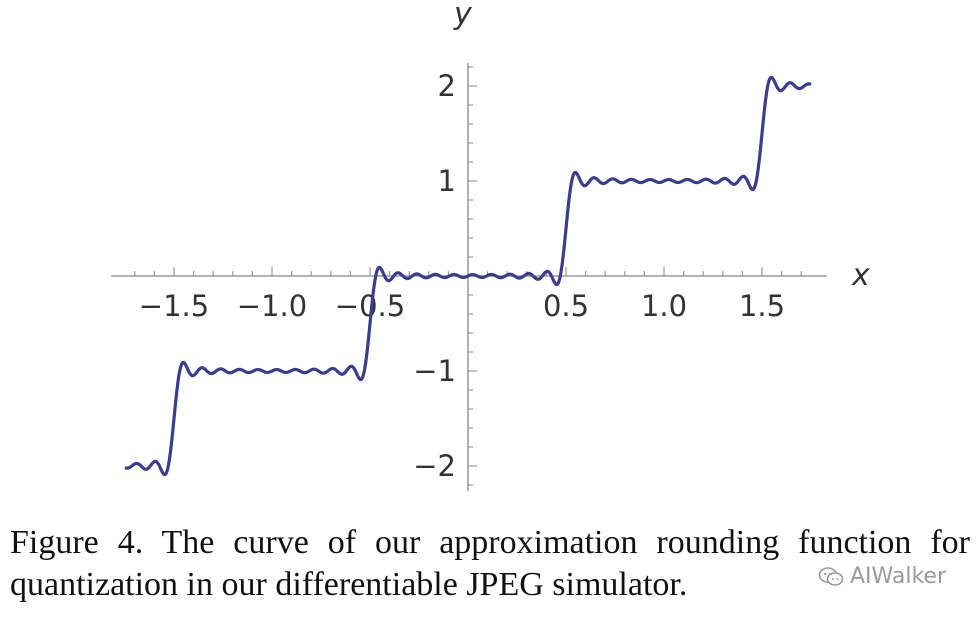 This screenshot has width=976, height=624. What do you see at coordinates (566, 306) in the screenshot?
I see `x-tick-label: 0.5` at bounding box center [566, 306].